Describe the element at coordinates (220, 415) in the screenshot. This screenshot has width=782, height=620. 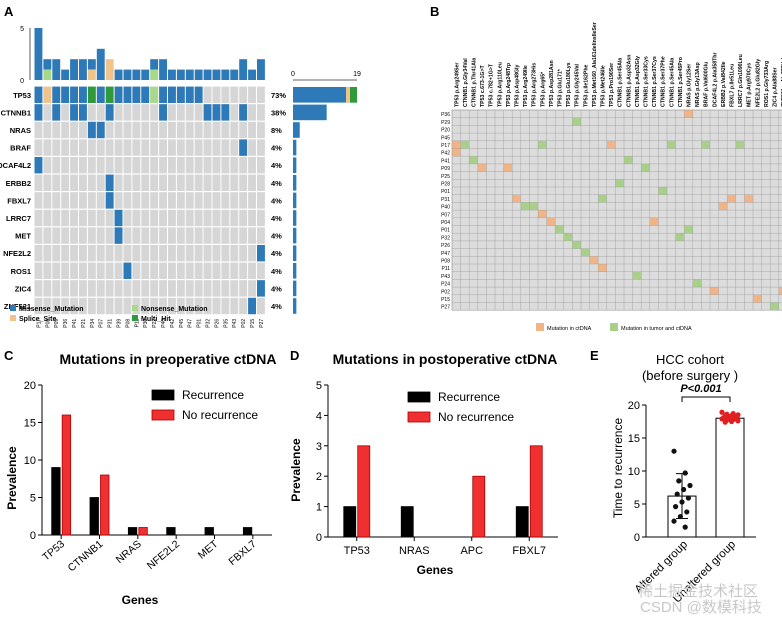
I see `legend-label: No recurrence` at that location.